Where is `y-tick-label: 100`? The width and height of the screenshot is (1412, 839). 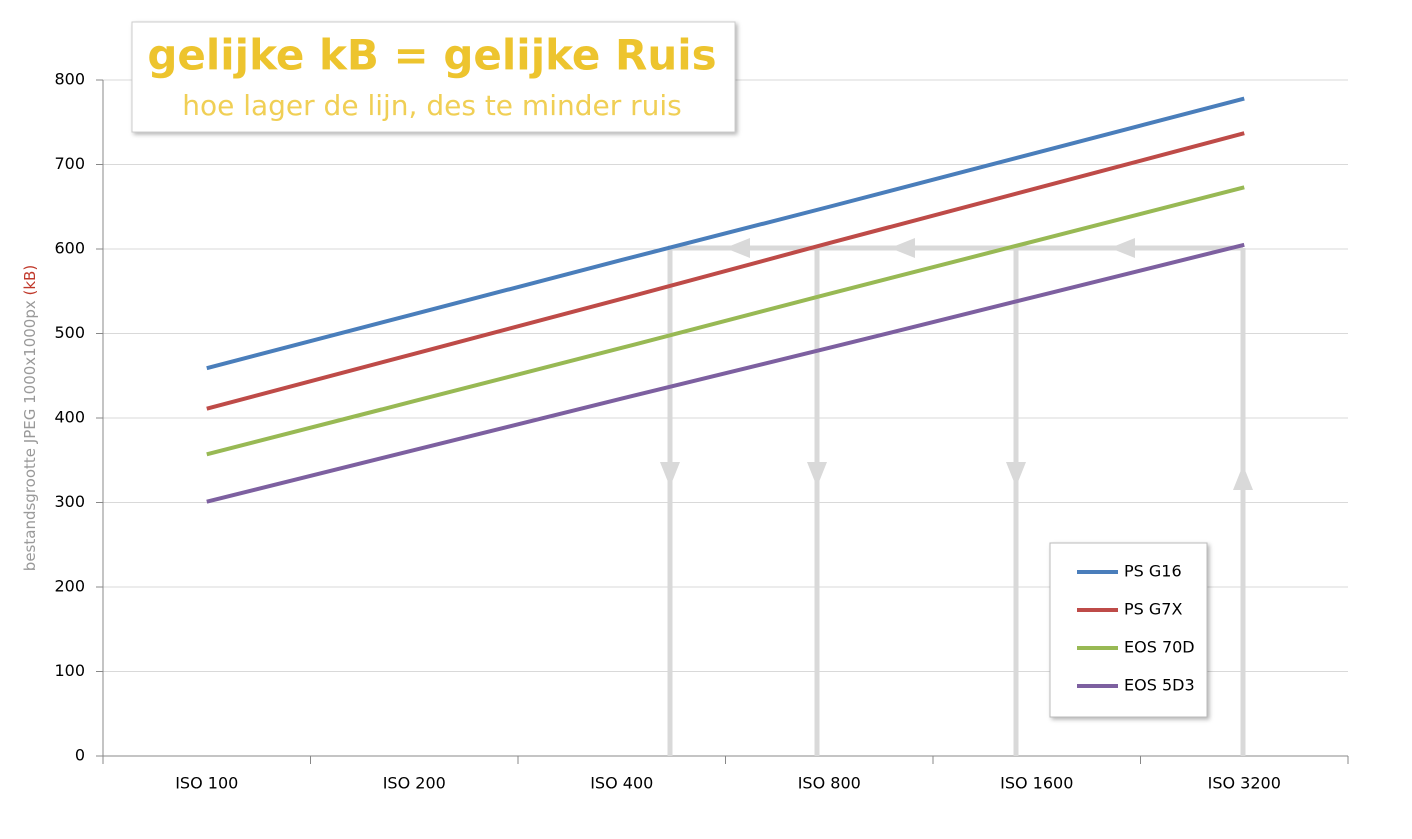
y-tick-label: 100 is located at coordinates (69, 670).